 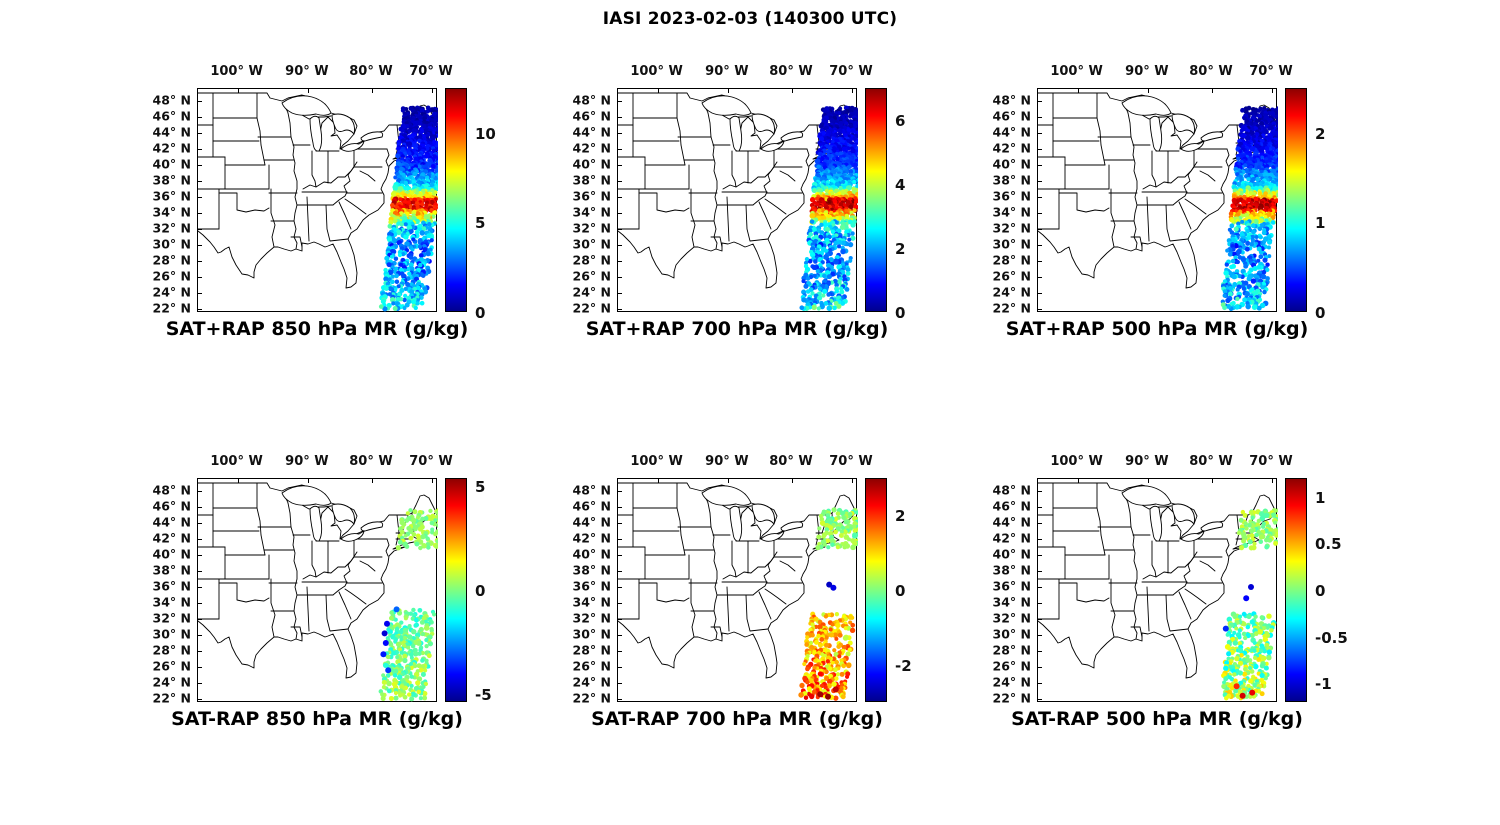 I want to click on lon-tick-label: 70° W, so click(x=851, y=461).